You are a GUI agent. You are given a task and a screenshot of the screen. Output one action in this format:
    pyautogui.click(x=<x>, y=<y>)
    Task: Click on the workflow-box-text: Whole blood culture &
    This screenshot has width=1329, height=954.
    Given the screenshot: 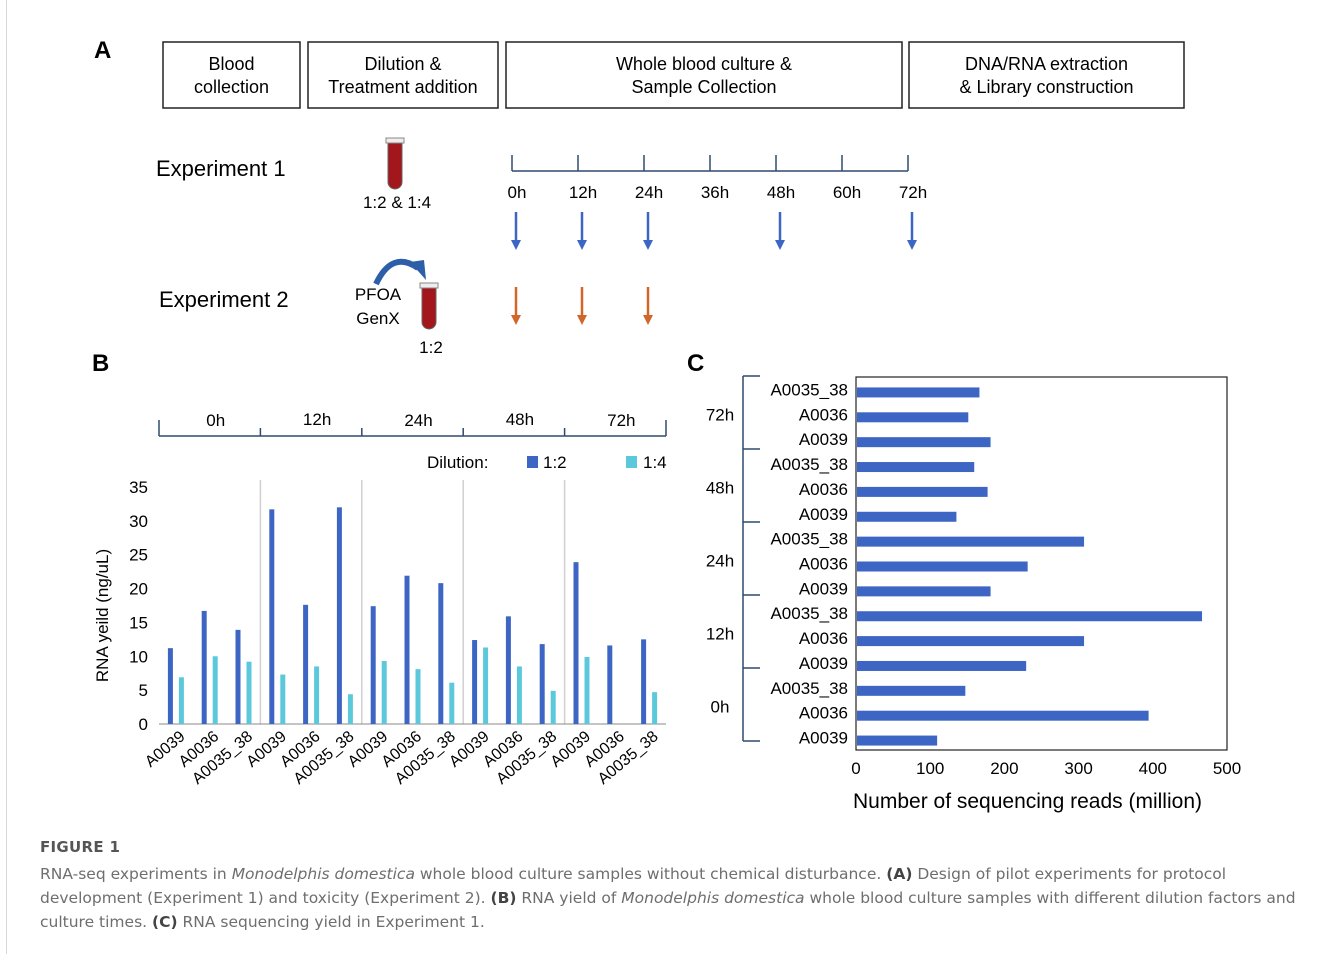 What is the action you would take?
    pyautogui.click(x=704, y=64)
    